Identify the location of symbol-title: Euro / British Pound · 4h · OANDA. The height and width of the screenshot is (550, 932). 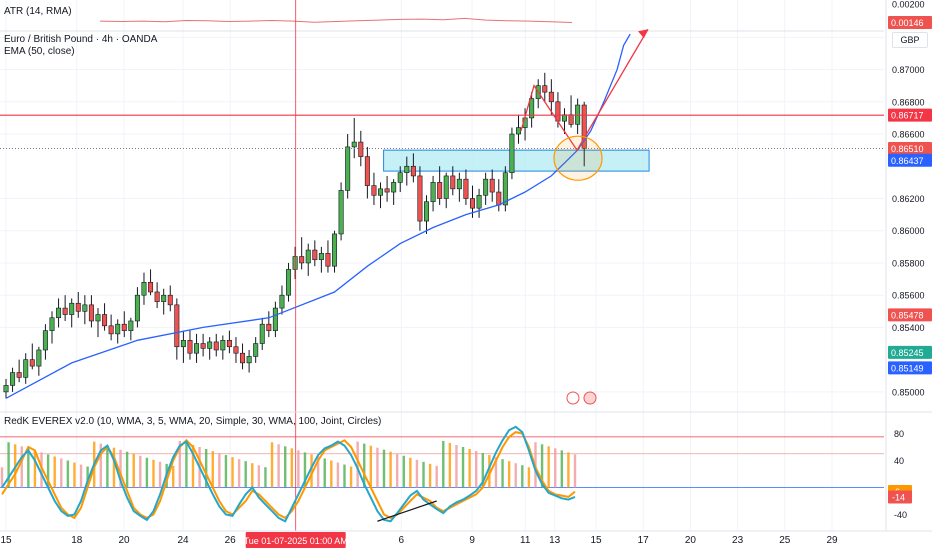
(81, 39).